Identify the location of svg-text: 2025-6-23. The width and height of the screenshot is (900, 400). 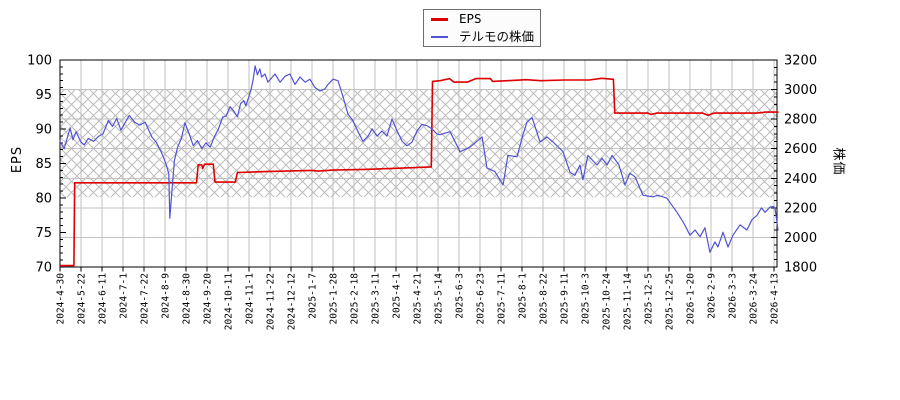
(481, 298).